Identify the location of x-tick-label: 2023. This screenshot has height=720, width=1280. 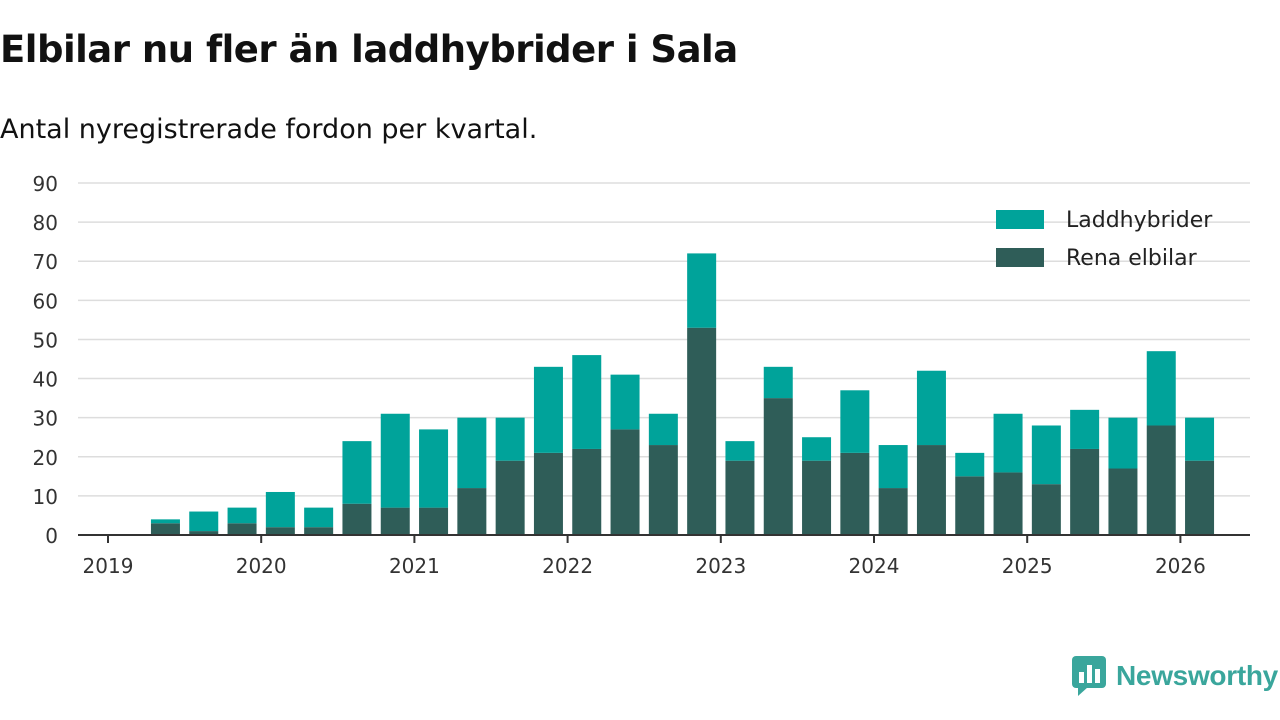
(720, 566).